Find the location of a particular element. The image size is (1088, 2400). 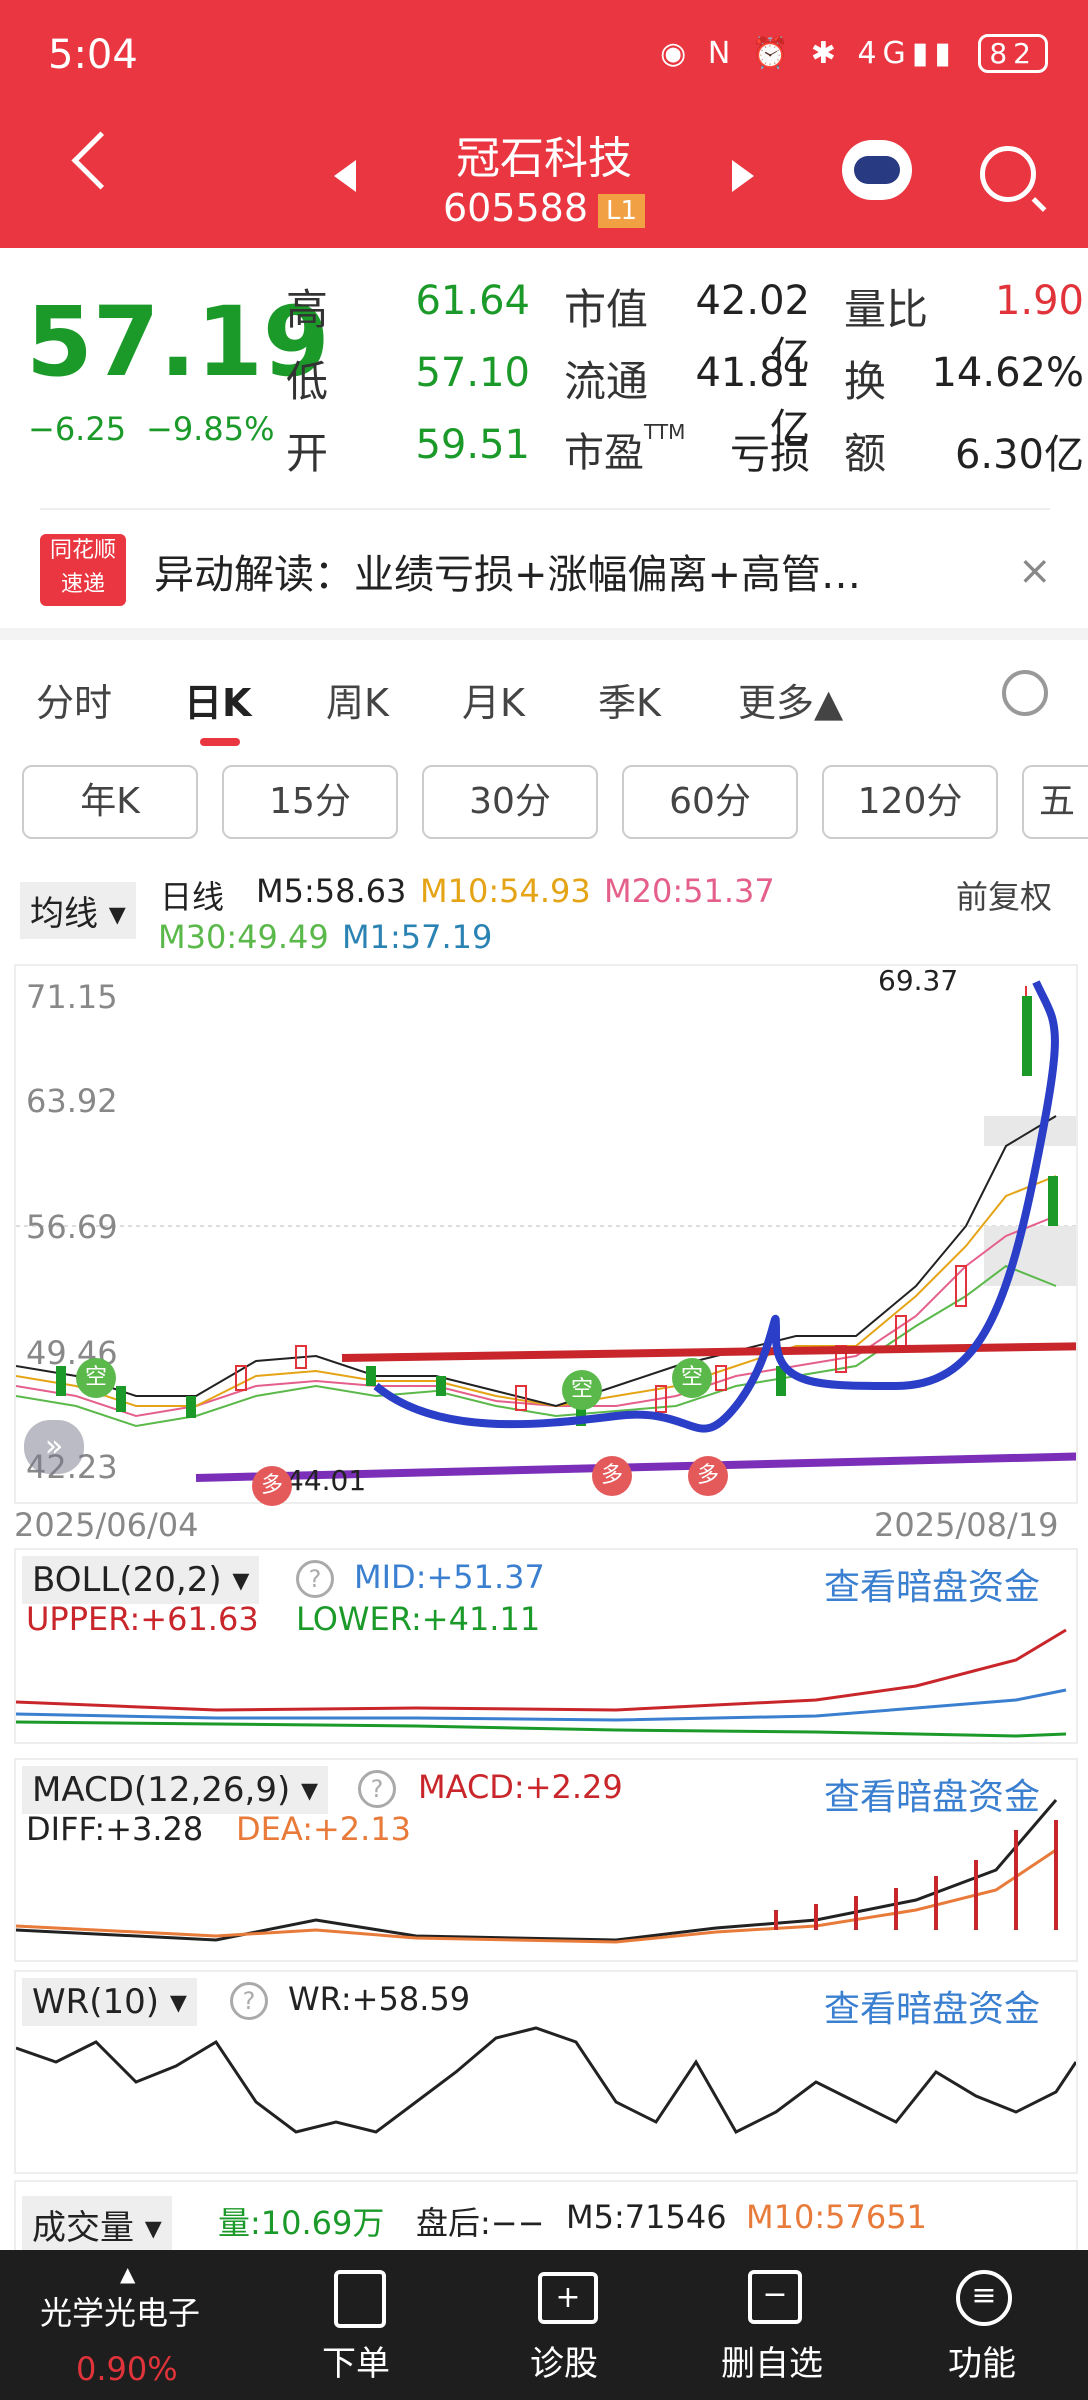

news-logo: 同花顺 速递 is located at coordinates (83, 570).